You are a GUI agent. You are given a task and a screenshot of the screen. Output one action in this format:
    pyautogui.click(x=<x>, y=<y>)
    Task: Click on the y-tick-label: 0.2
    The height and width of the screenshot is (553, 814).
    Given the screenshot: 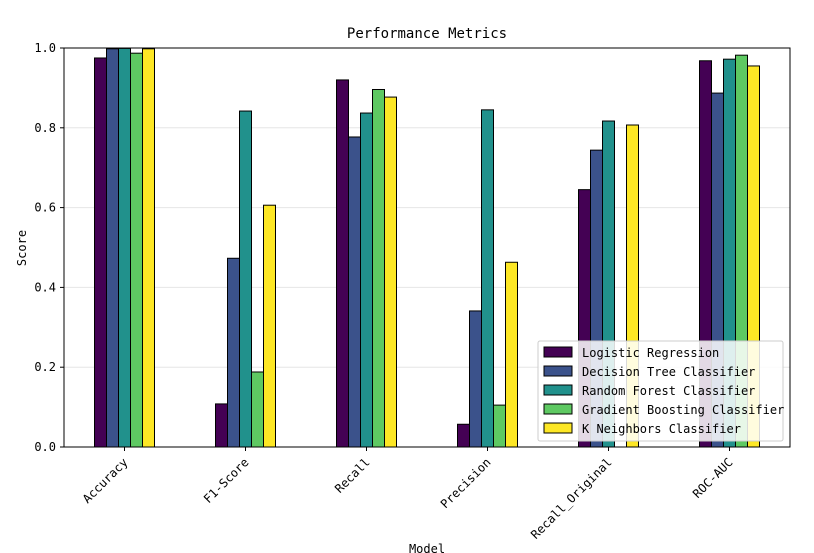 What is the action you would take?
    pyautogui.click(x=45, y=367)
    